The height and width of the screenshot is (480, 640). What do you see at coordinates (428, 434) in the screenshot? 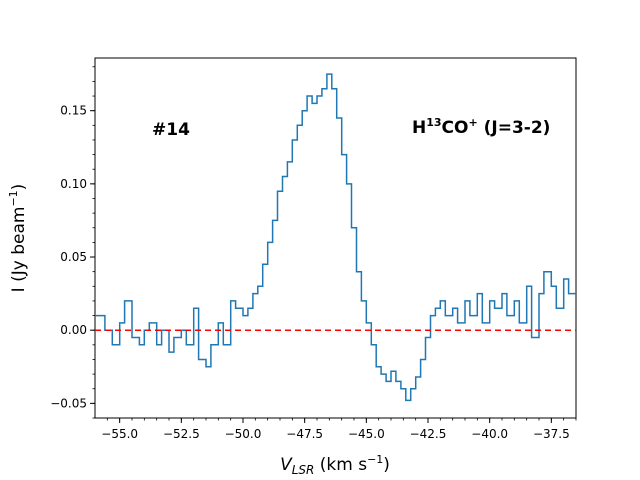
I see `x-tick-label: −42.5` at bounding box center [428, 434].